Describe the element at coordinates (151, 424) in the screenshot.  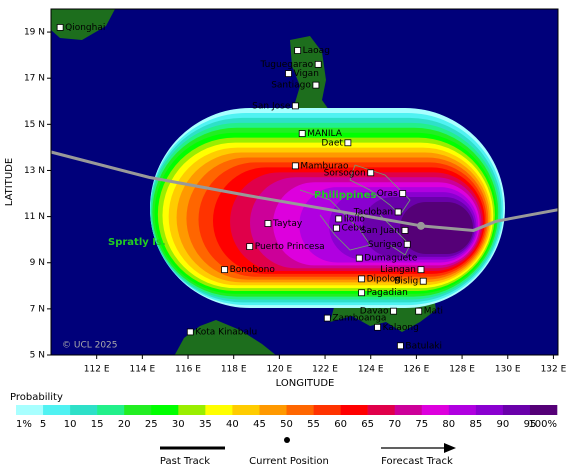
I see `colorbar-label: 25` at that location.